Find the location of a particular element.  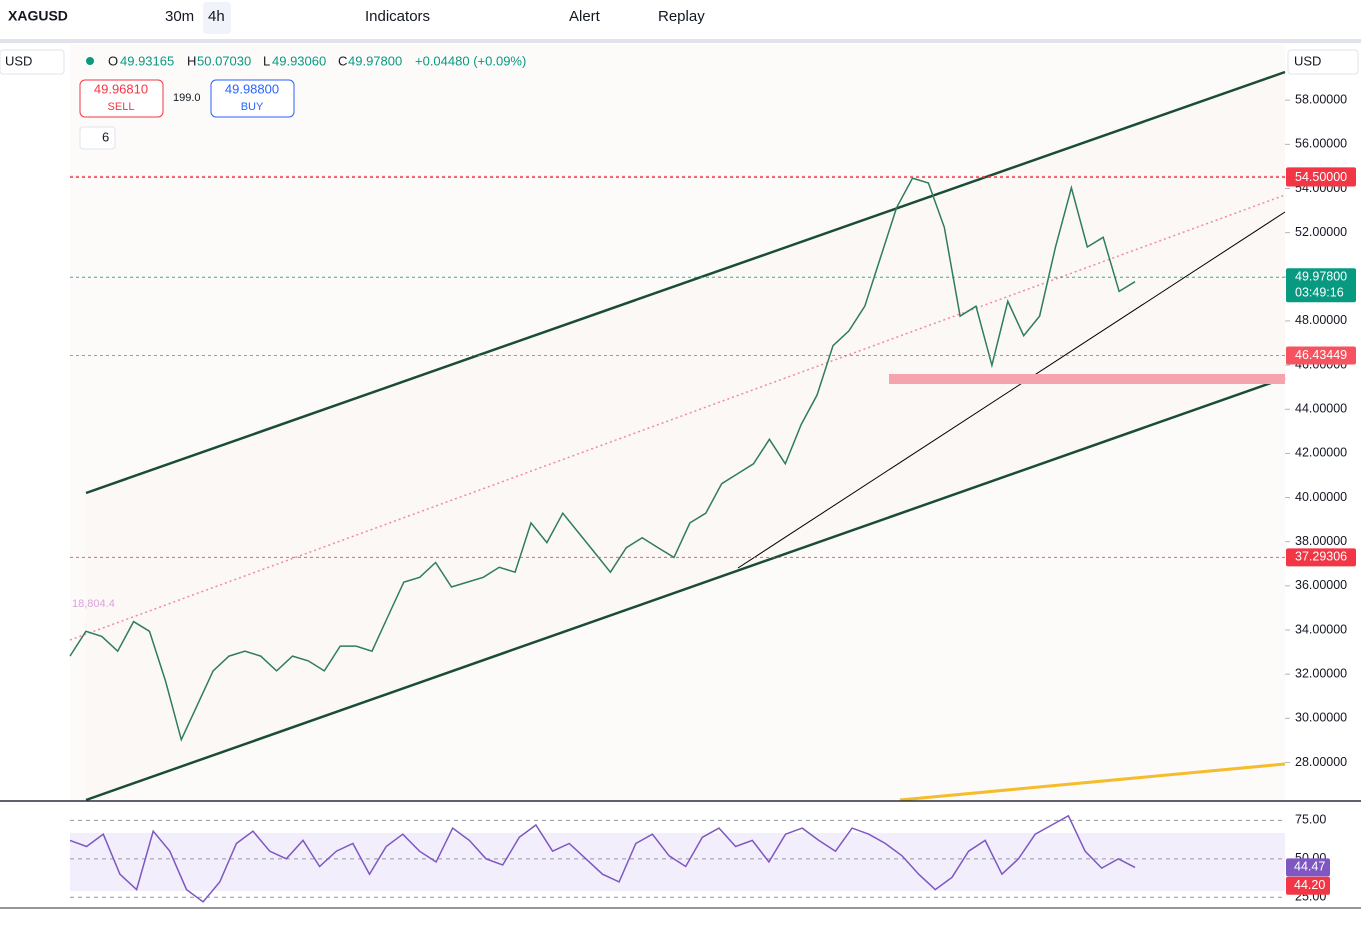

currency: USD is located at coordinates (18, 60).